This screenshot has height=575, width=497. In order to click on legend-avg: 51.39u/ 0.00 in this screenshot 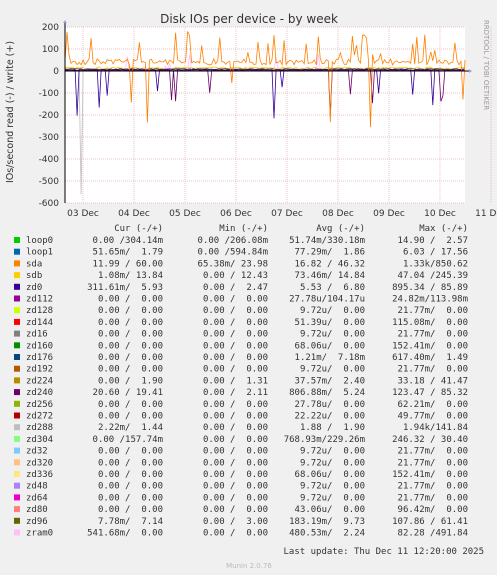, I will do `click(330, 323)`.